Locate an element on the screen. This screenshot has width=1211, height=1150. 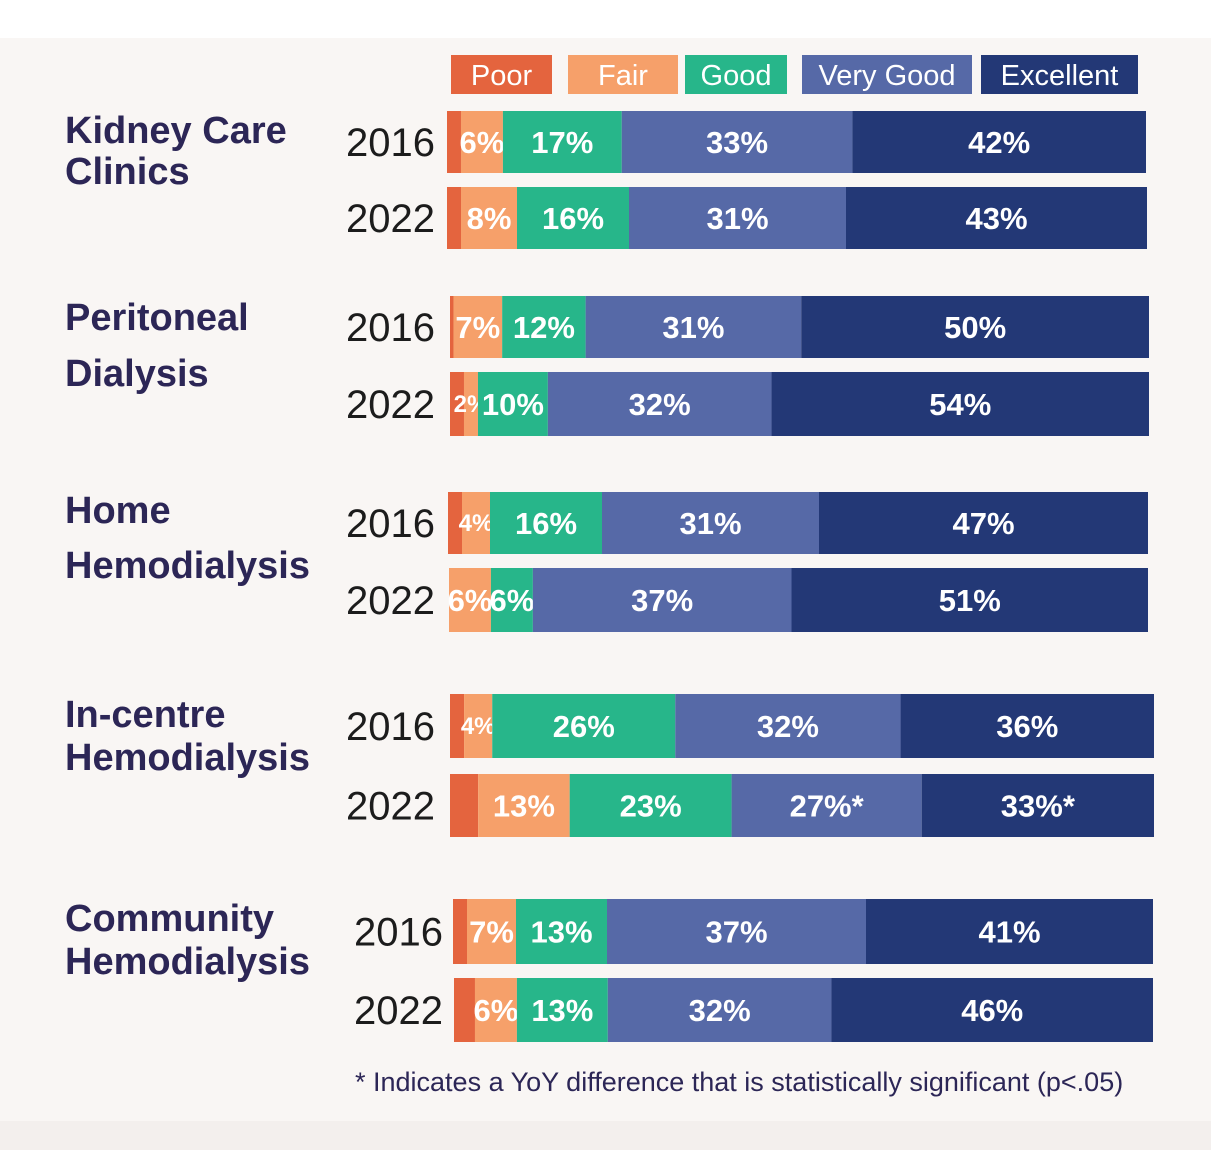
bar-segment-home-hemodialysis-2016-poor is located at coordinates (455, 523).